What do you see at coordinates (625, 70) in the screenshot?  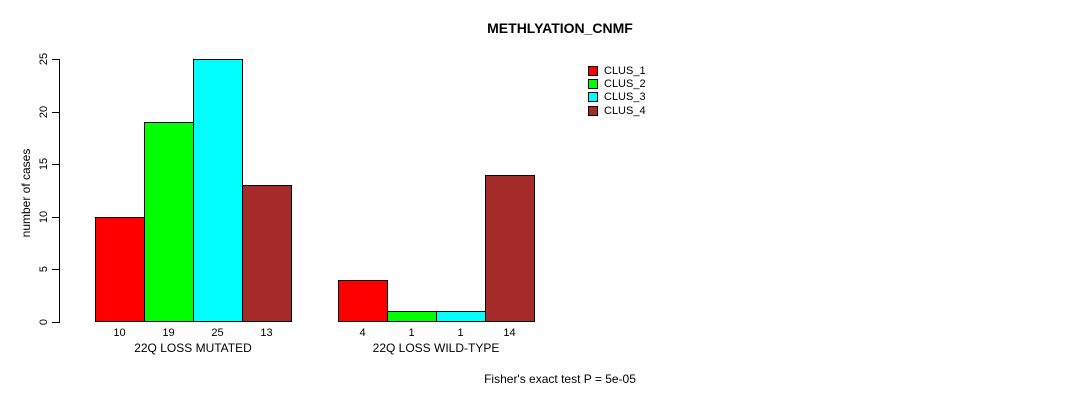 I see `legend-label: CLUS_1` at bounding box center [625, 70].